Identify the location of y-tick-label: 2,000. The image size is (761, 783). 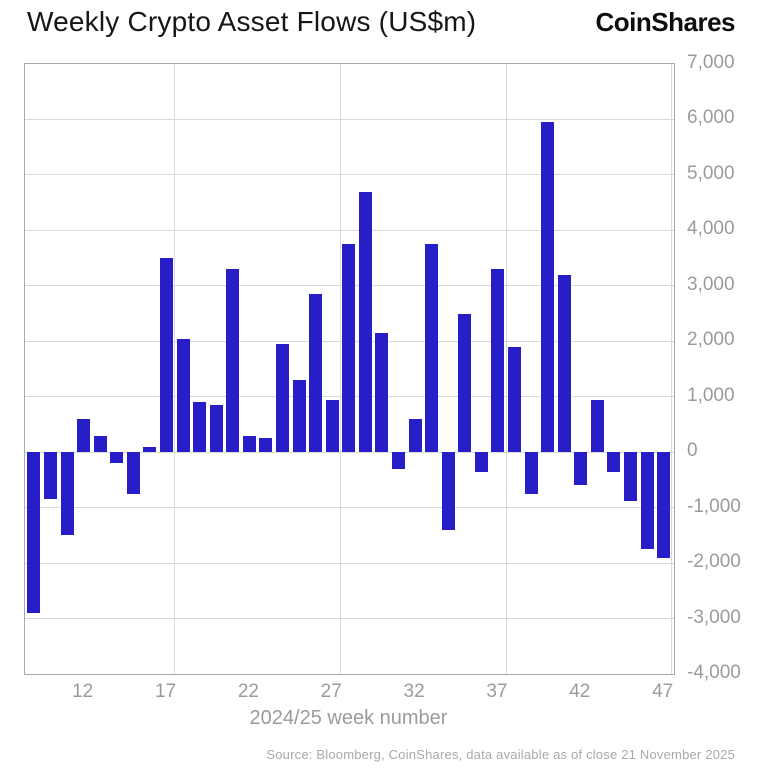
(711, 340).